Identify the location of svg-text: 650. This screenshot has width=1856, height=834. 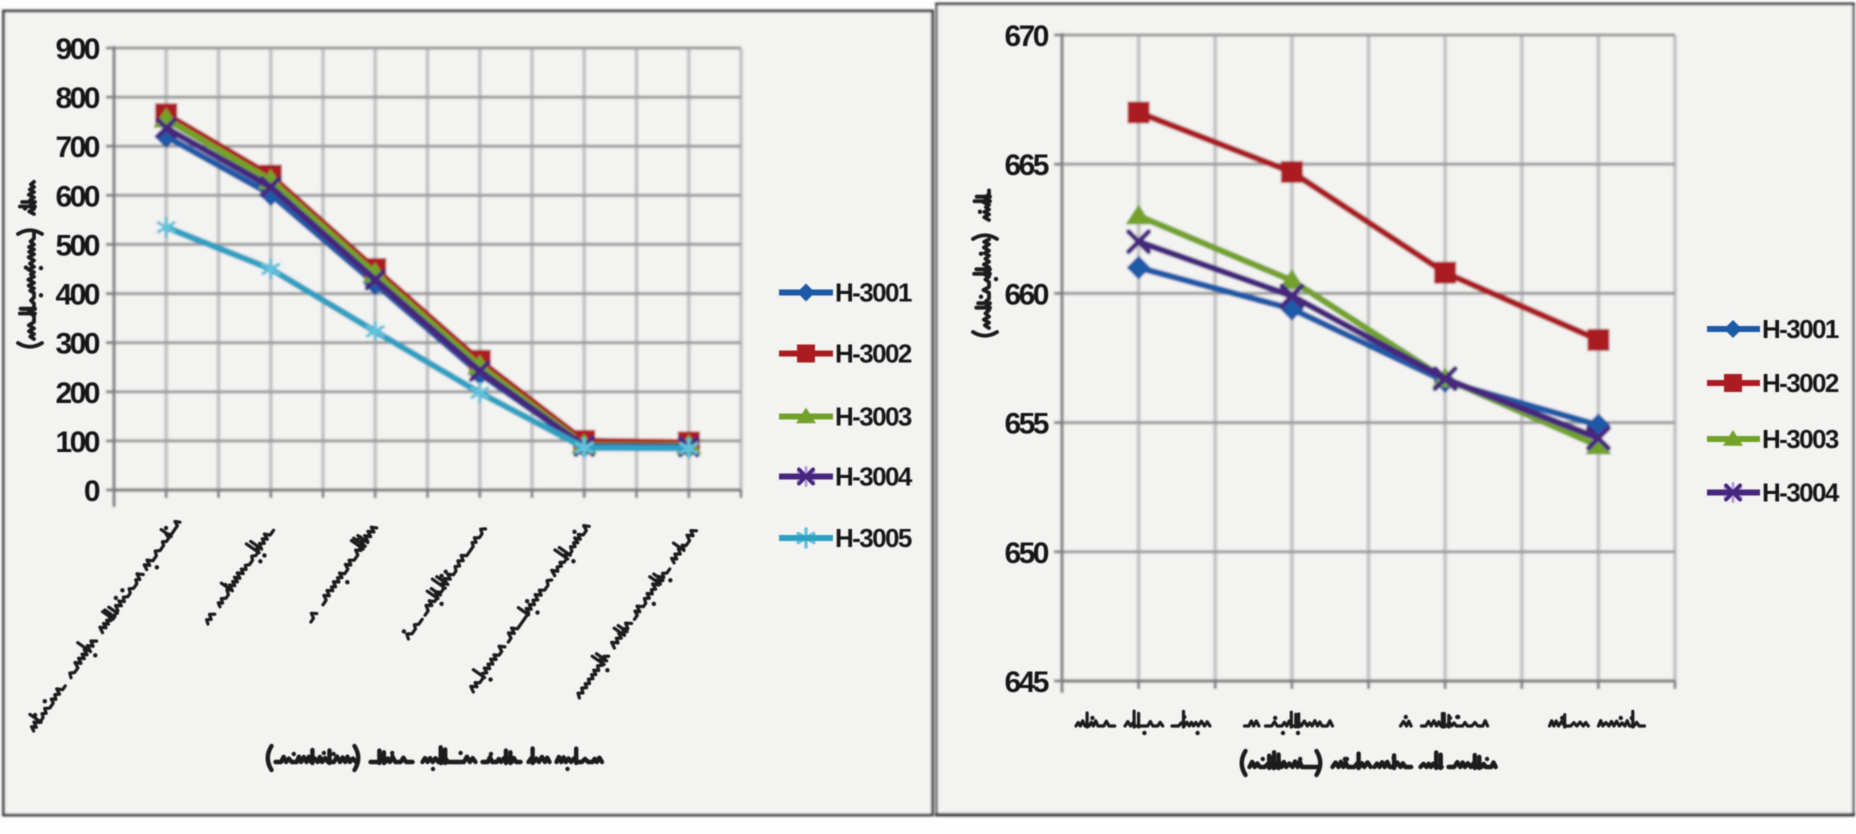
(1026, 553).